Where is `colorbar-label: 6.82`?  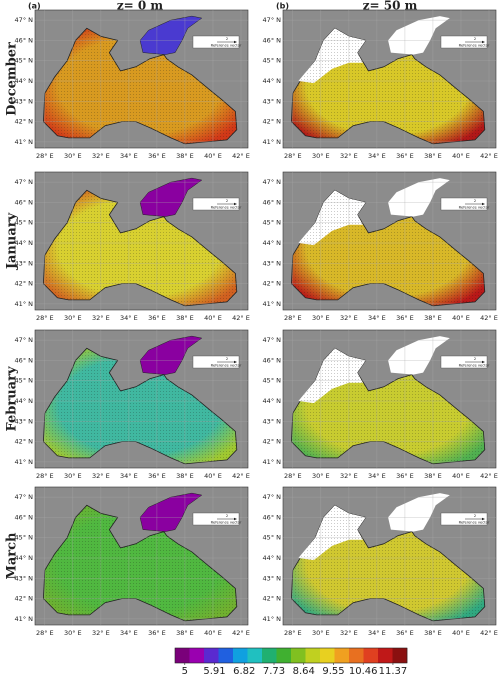 colorbar-label: 6.82 is located at coordinates (244, 671).